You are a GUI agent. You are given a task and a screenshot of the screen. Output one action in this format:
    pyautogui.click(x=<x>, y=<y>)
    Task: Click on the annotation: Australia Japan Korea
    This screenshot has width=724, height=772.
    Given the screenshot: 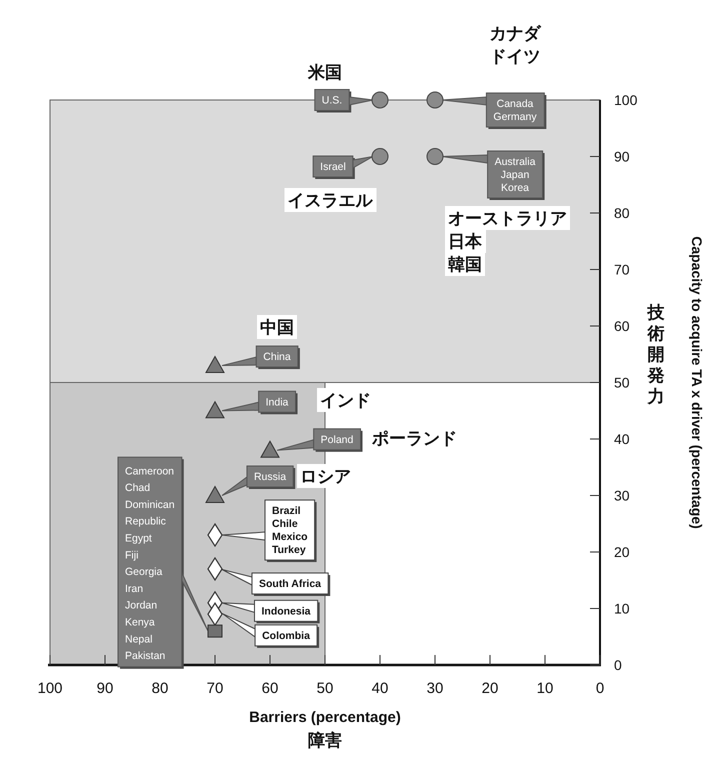 What is the action you would take?
    pyautogui.click(x=515, y=175)
    